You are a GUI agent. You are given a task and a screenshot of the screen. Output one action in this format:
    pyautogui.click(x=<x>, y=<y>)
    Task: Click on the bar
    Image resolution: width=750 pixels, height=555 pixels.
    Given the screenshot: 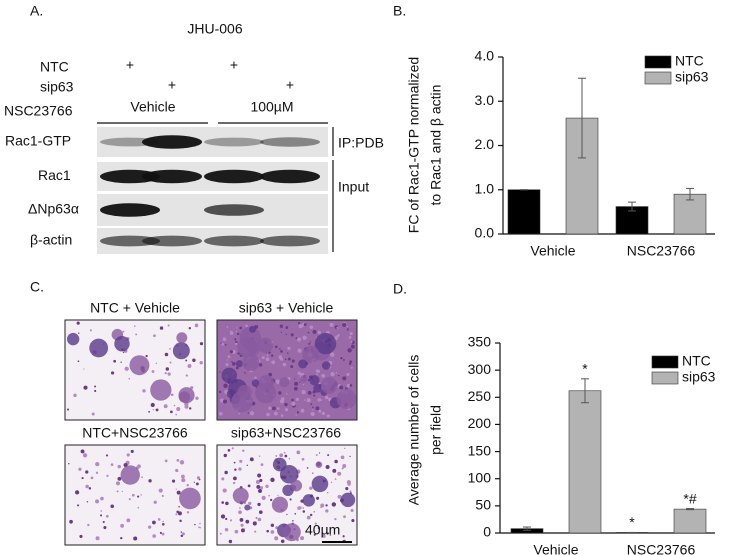 What is the action you would take?
    pyautogui.click(x=690, y=521)
    